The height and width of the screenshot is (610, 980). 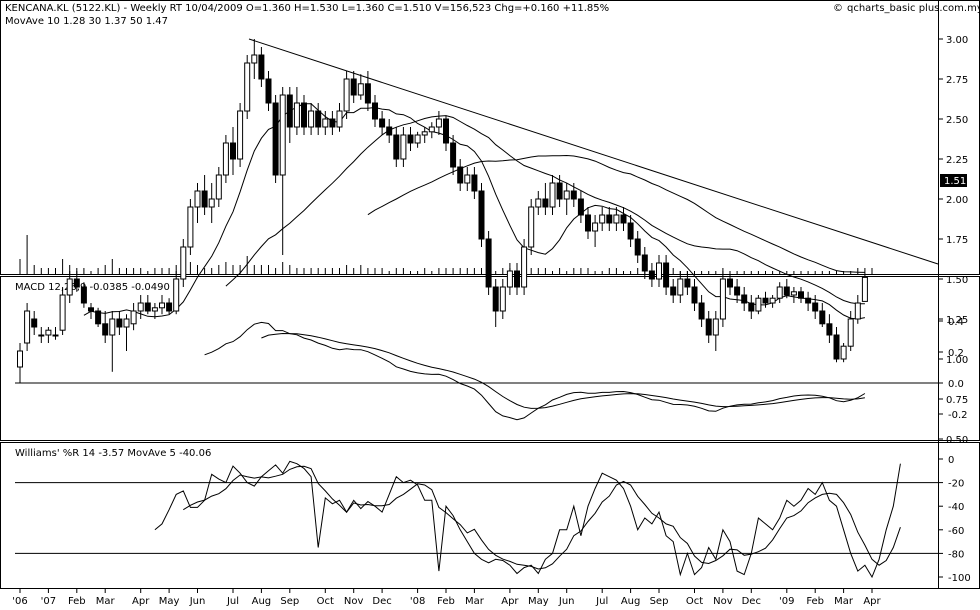 What do you see at coordinates (958, 415) in the screenshot?
I see `macd-tick-label: -0.2` at bounding box center [958, 415].